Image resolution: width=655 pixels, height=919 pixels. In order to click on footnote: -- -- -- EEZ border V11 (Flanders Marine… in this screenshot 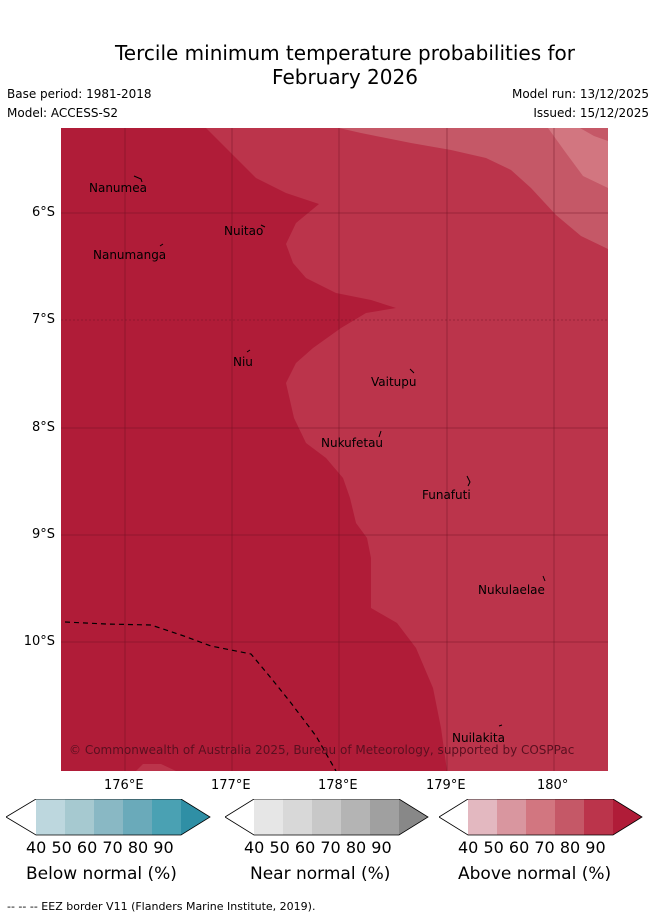, I will do `click(161, 906)`.